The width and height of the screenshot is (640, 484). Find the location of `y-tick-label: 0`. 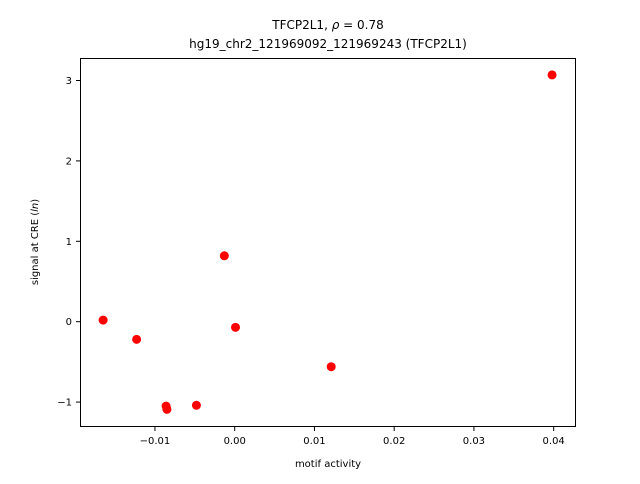

y-tick-label: 0 is located at coordinates (69, 322).